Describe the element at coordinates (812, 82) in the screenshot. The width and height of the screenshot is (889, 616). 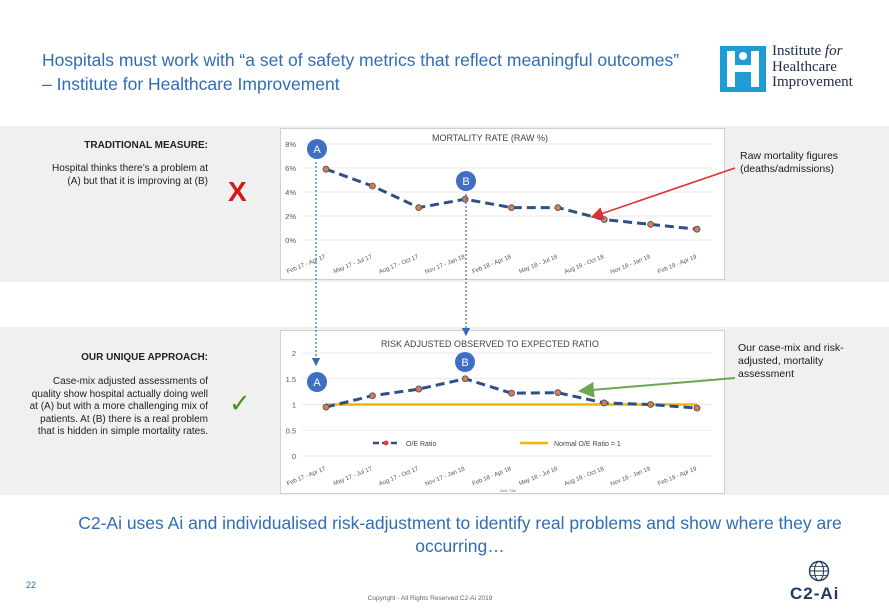
I see `logo-line3: Improvement` at that location.